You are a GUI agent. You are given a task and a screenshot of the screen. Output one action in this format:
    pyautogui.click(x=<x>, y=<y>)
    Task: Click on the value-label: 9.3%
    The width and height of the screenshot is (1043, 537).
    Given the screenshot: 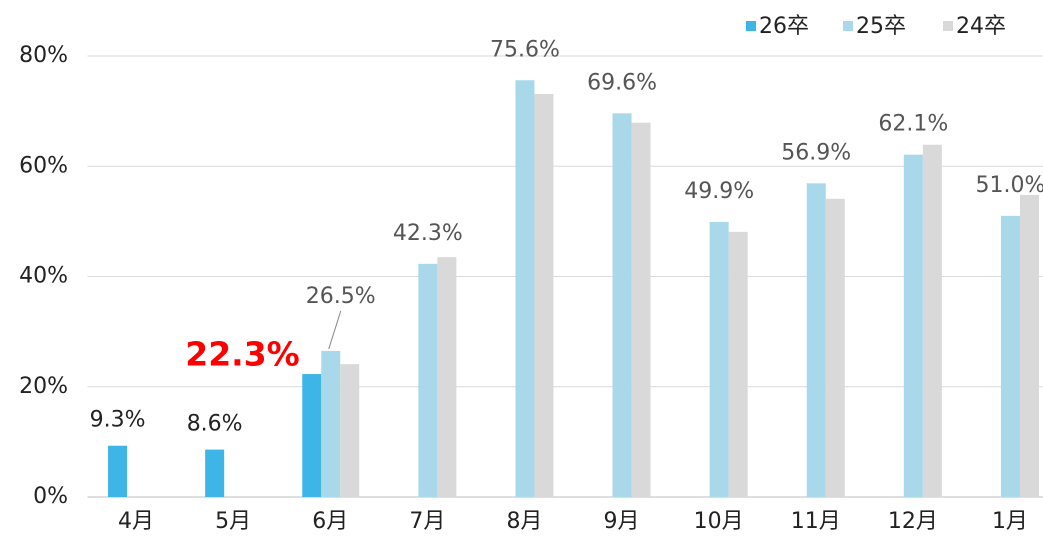 What is the action you would take?
    pyautogui.click(x=118, y=420)
    